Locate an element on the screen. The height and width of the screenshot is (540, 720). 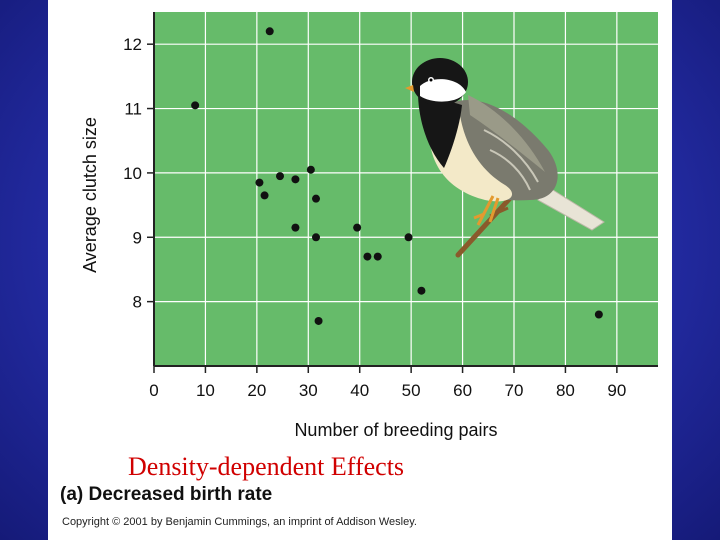
y-tick-label: 9 is located at coordinates (137, 237).